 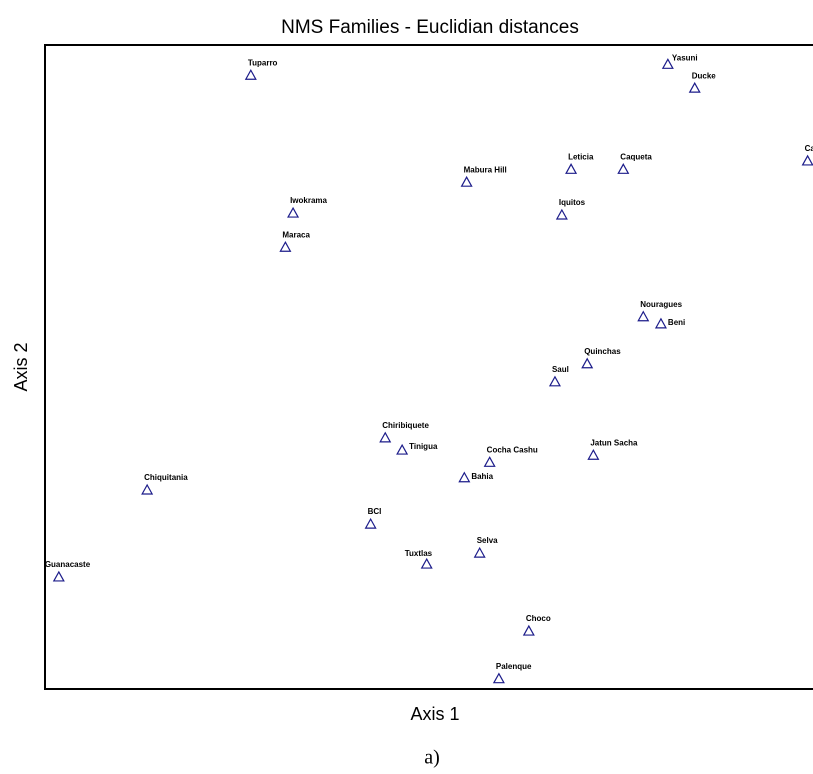 I want to click on point-label: Tinigua, so click(x=423, y=446).